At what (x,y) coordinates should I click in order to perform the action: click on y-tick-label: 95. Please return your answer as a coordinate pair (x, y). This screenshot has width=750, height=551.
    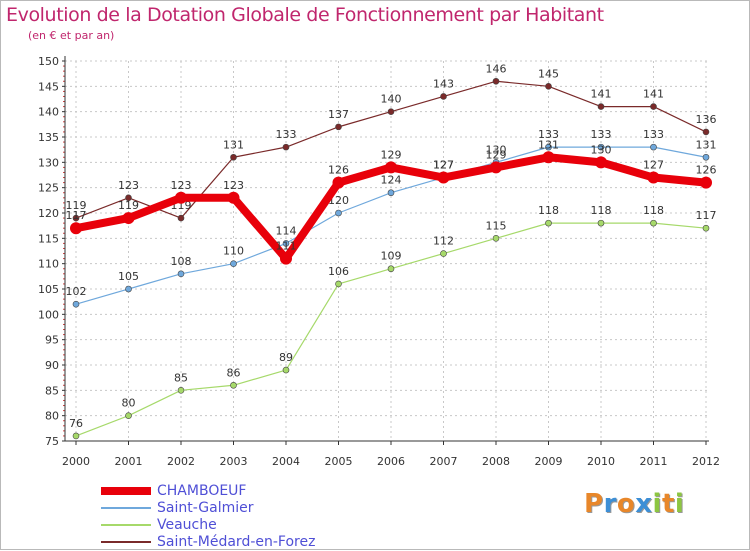
    Looking at the image, I should click on (52, 340).